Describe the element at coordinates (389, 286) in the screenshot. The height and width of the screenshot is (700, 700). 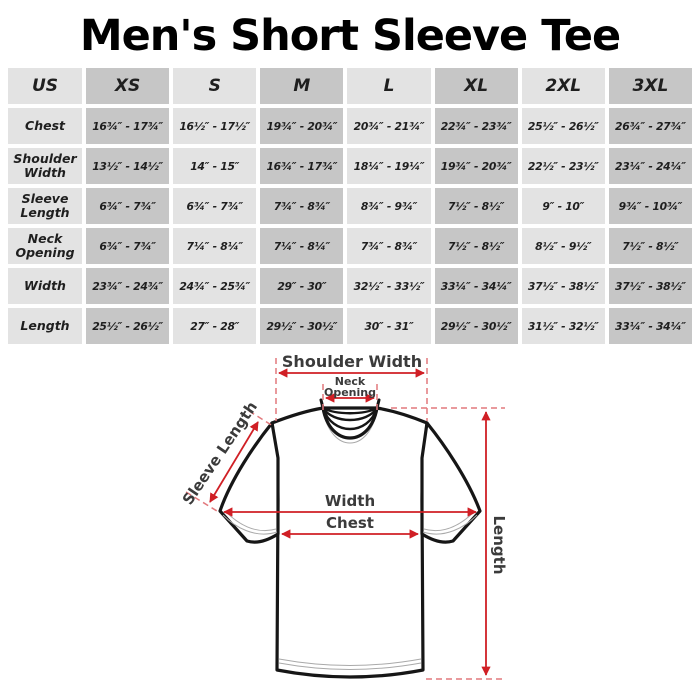
I see `measurement-cell: 32½″ - 33½″` at that location.